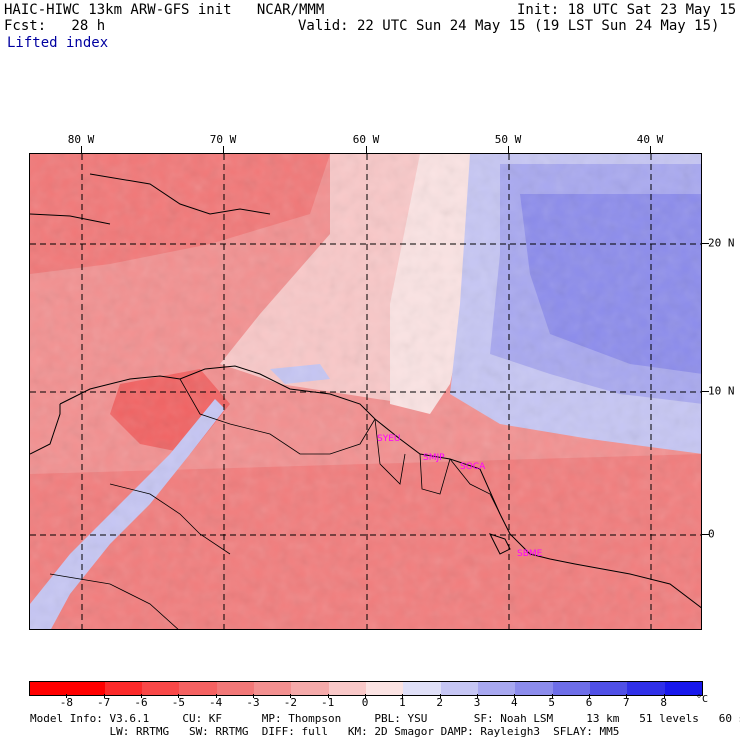 This screenshot has width=740, height=740. Describe the element at coordinates (164, 10) in the screenshot. I see `plot-title: HAIC-HIWC 13km ARW-GFS init NCAR/MMM` at that location.